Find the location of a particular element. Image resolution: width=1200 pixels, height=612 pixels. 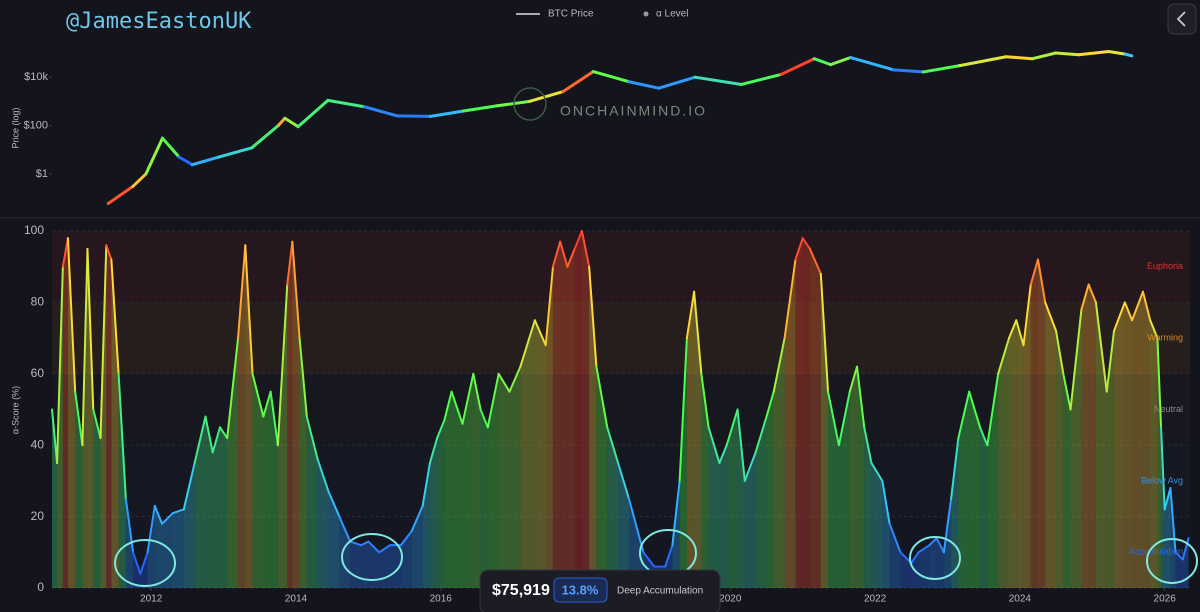

collapse-button is located at coordinates (1182, 19).